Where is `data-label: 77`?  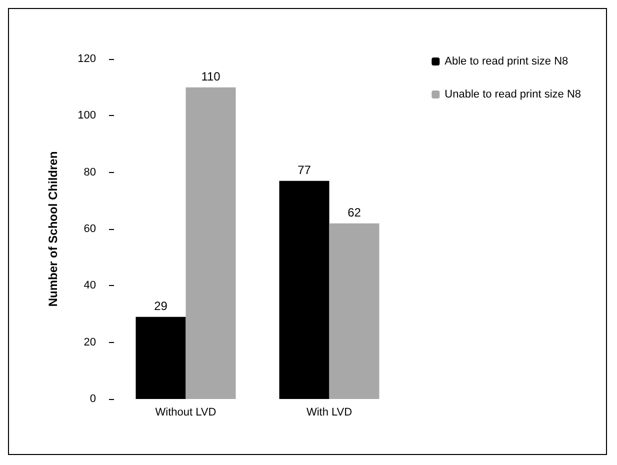
data-label: 77 is located at coordinates (305, 169).